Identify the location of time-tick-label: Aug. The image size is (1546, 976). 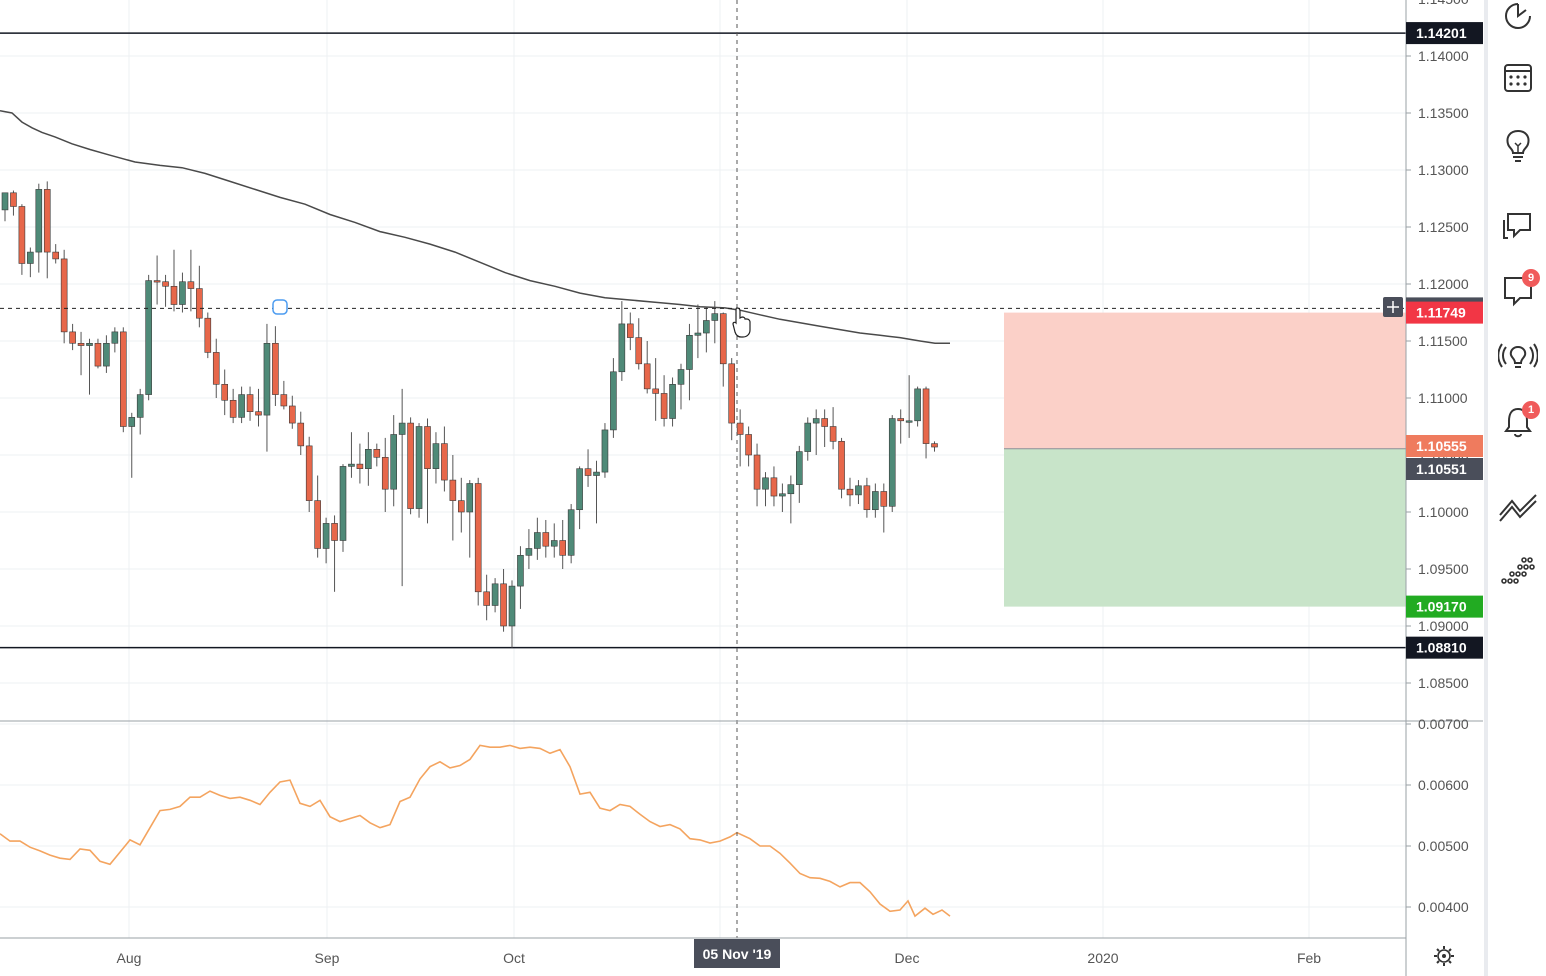
(129, 958).